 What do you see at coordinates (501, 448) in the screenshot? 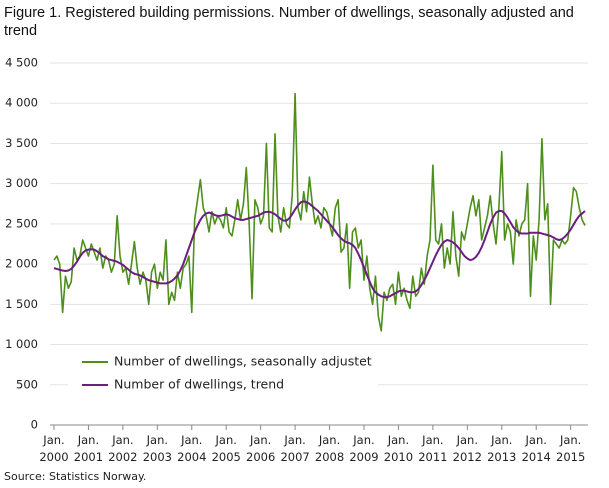
I see `x-tick-label: Jan. 2013` at bounding box center [501, 448].